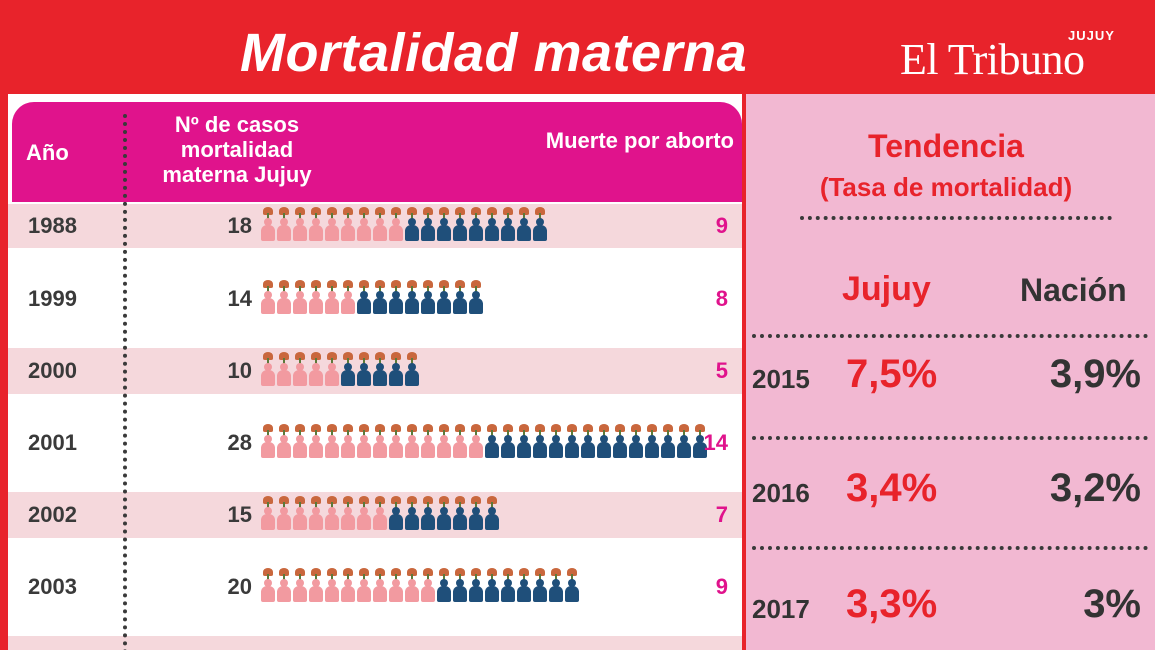 The image size is (1155, 650). I want to click on row-abortion-count: 7, so click(721, 514).